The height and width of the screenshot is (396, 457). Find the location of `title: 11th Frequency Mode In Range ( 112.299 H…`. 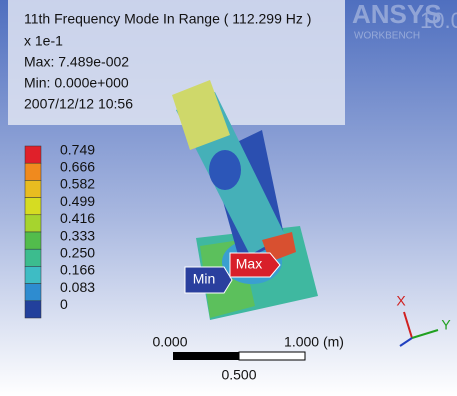

title: 11th Frequency Mode In Range ( 112.299 H… is located at coordinates (167, 19).